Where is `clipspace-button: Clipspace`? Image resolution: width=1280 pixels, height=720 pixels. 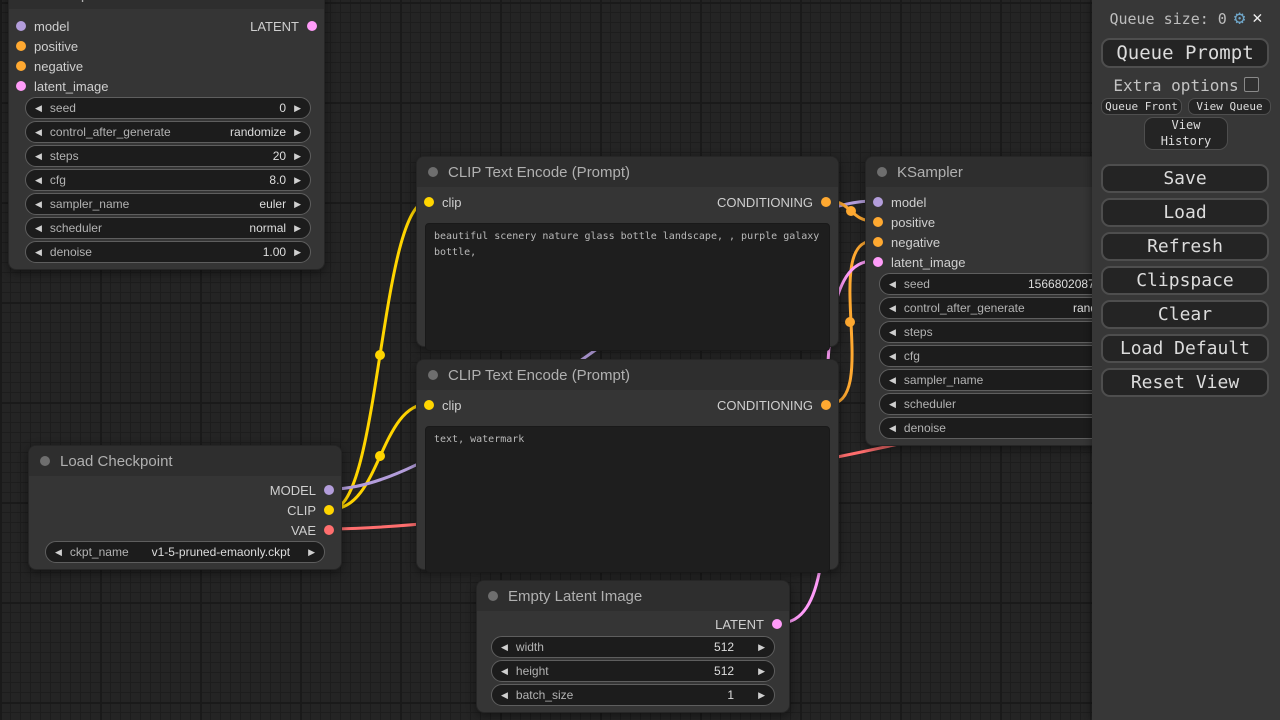
clipspace-button: Clipspace is located at coordinates (1185, 280).